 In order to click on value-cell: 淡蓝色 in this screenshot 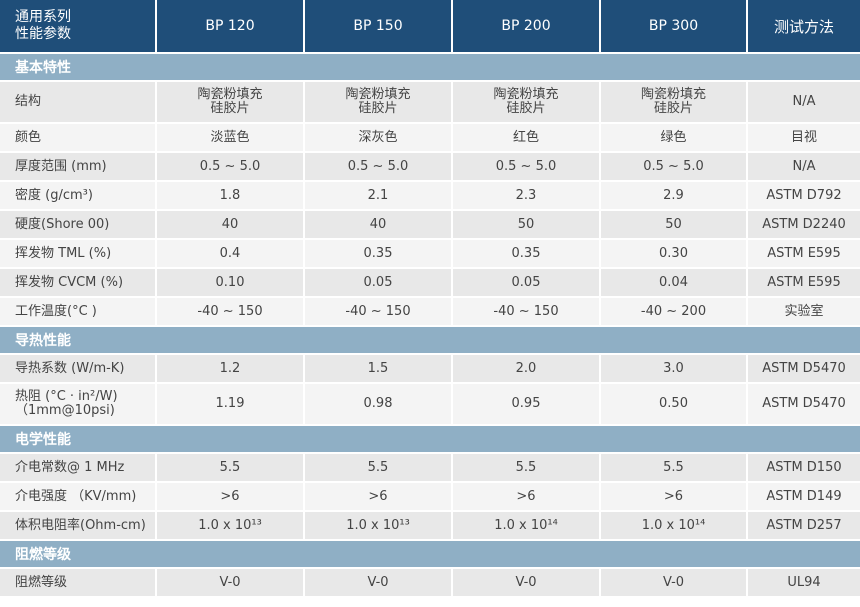, I will do `click(231, 138)`.